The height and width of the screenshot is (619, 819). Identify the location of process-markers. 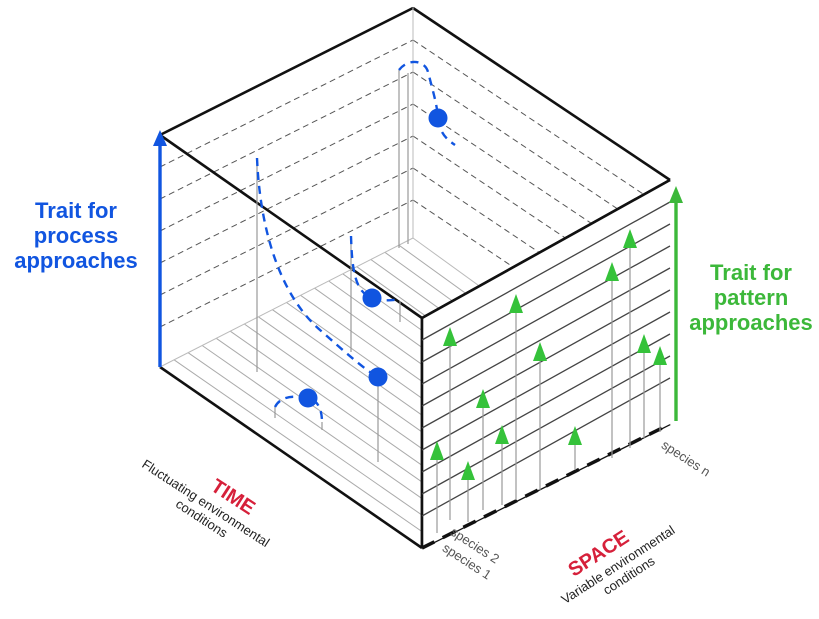
(373, 258).